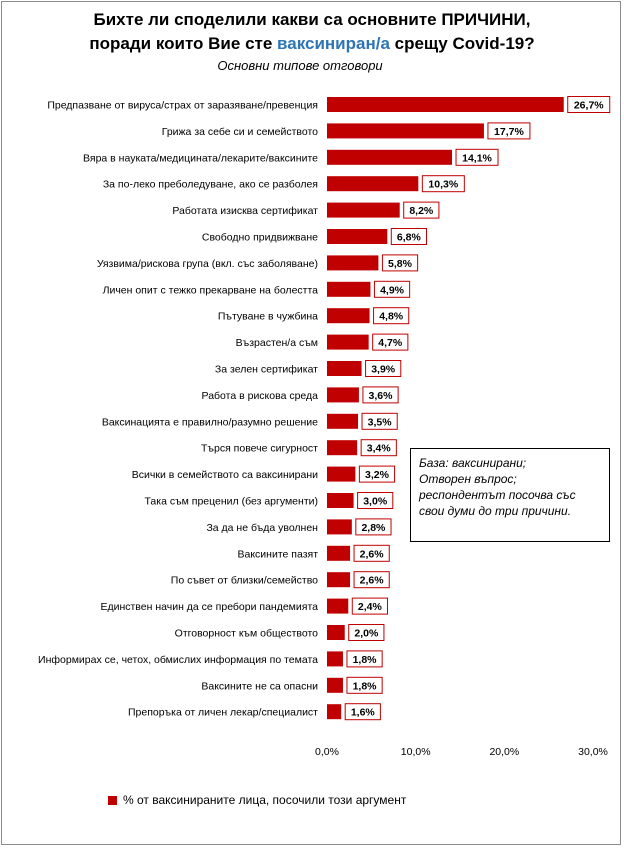 The width and height of the screenshot is (624, 848). I want to click on legend-swatch, so click(112, 800).